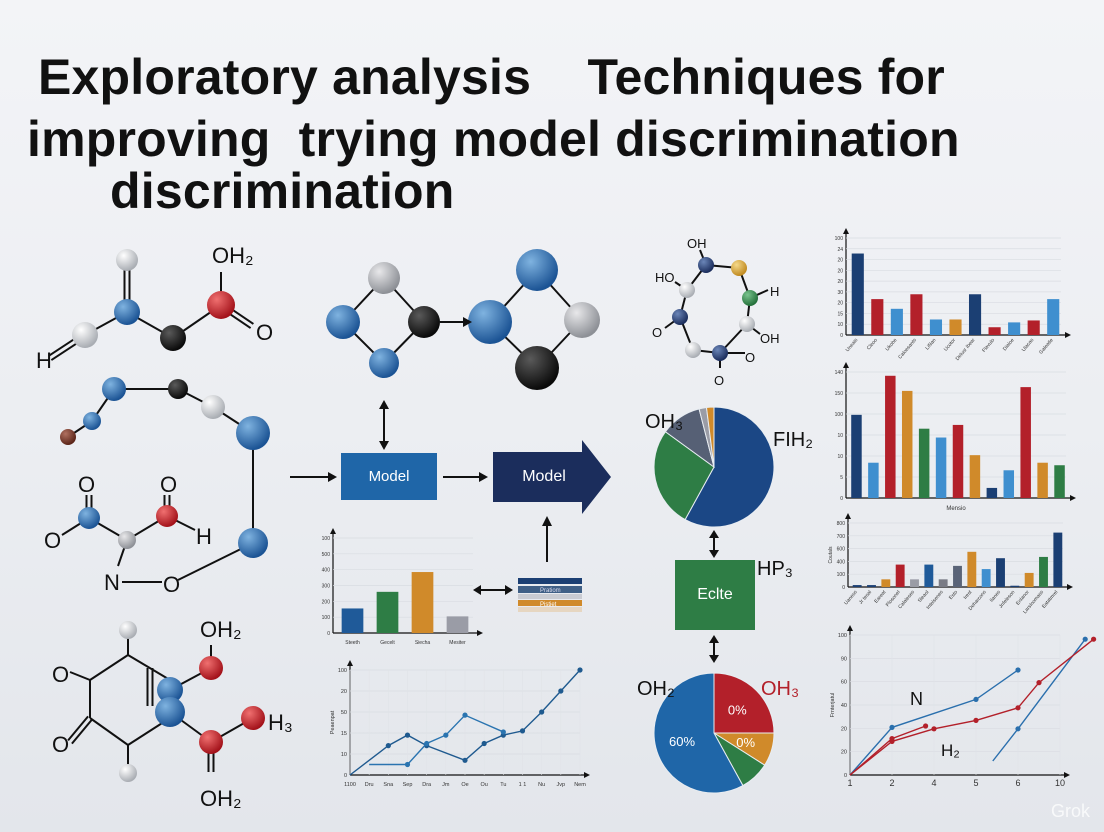 The image size is (1104, 832). I want to click on model-arrow: Model, so click(544, 477).